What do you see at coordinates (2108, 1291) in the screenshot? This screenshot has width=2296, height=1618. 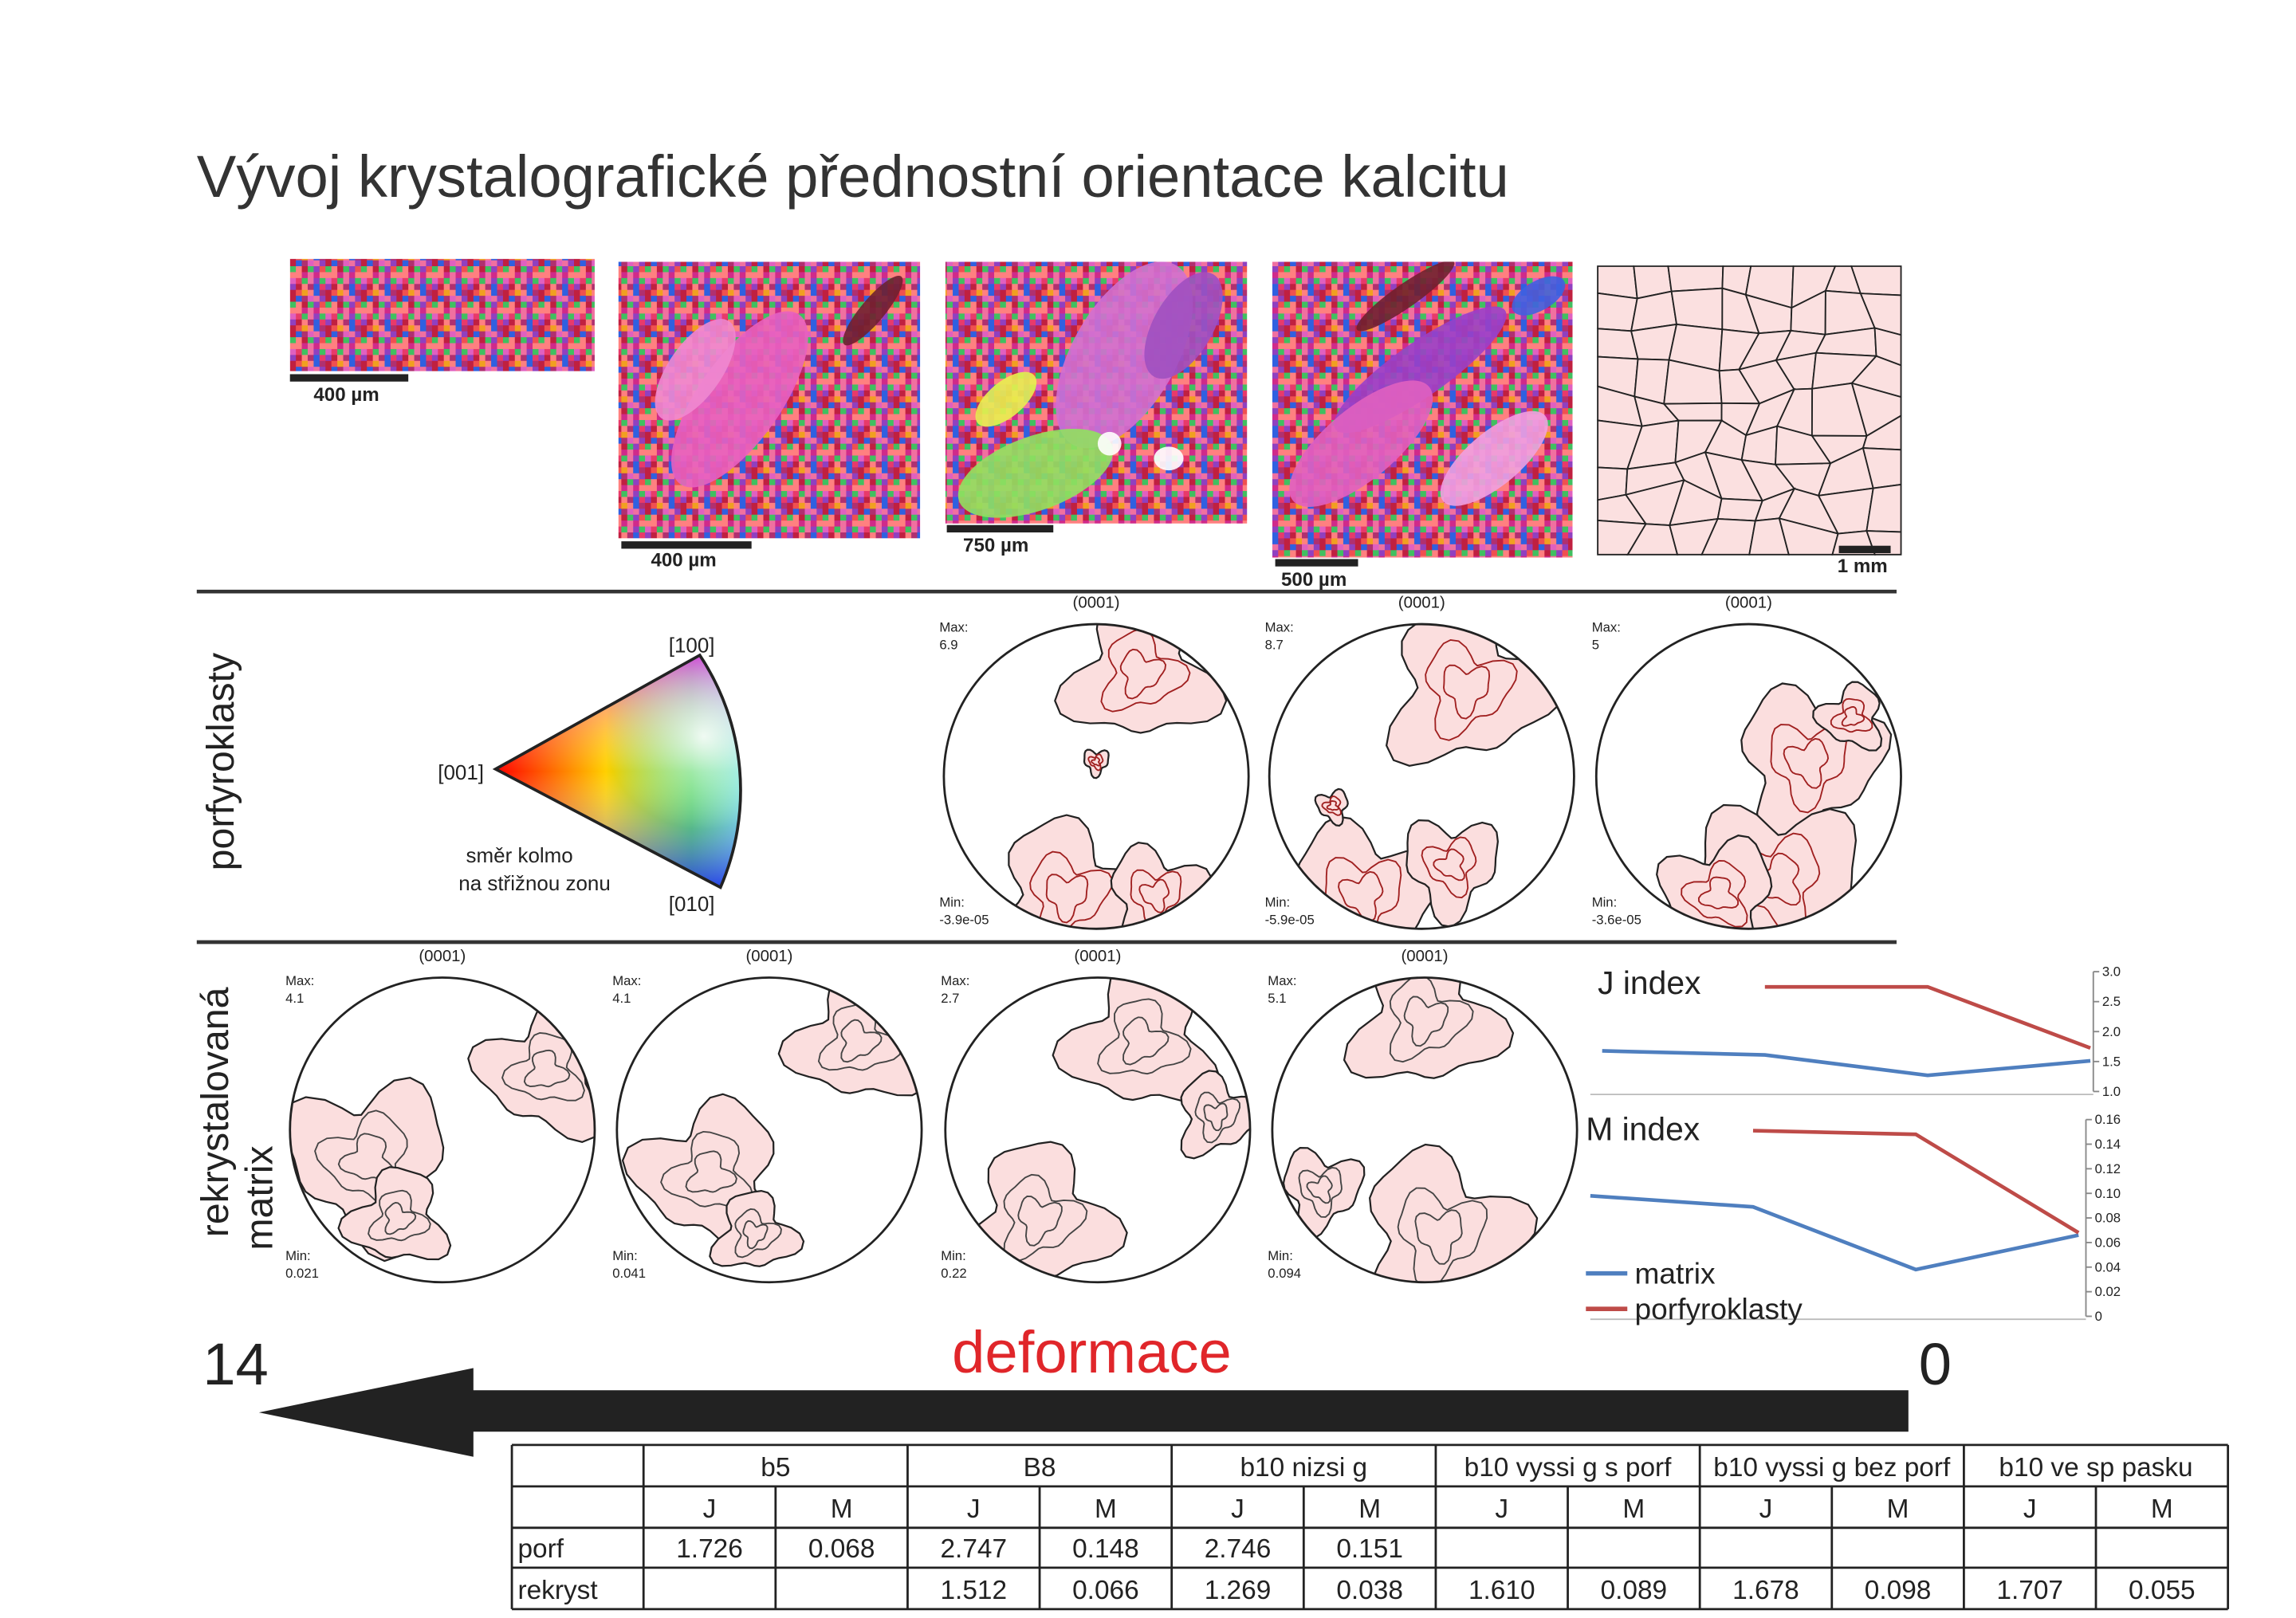 I see `y-tick-label: 0.02` at bounding box center [2108, 1291].